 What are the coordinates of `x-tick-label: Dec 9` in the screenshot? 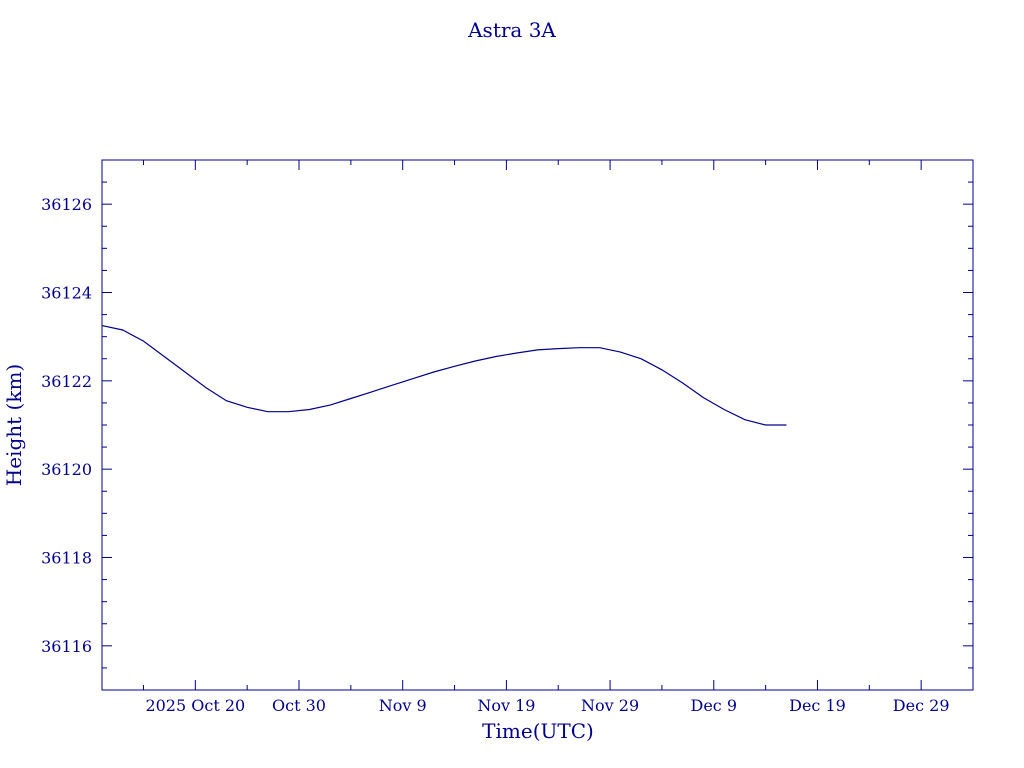 It's located at (714, 705).